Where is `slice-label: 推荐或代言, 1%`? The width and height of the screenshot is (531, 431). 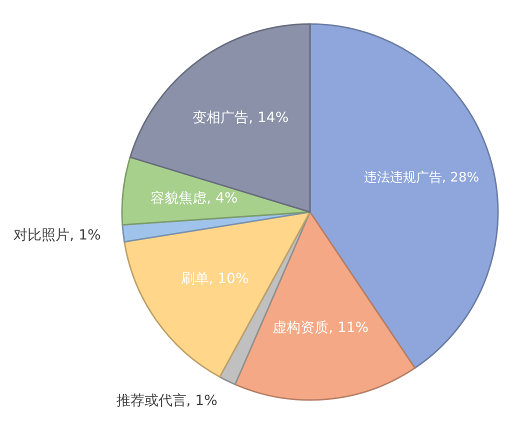
slice-label: 推荐或代言, 1% is located at coordinates (167, 400).